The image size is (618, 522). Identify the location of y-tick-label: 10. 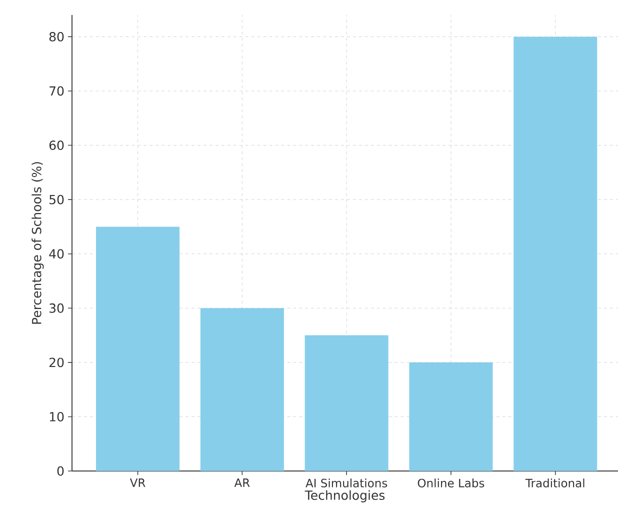
(57, 417).